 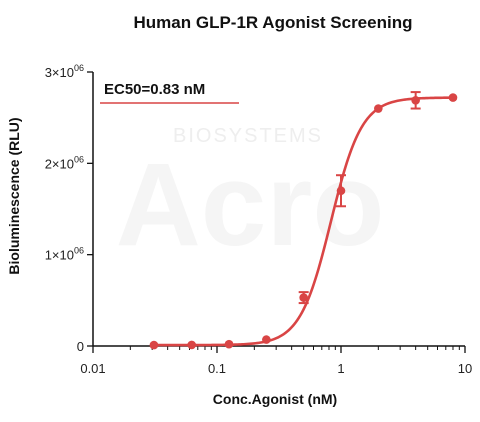 I want to click on y-tick-label: 3×1006, so click(x=64, y=71).